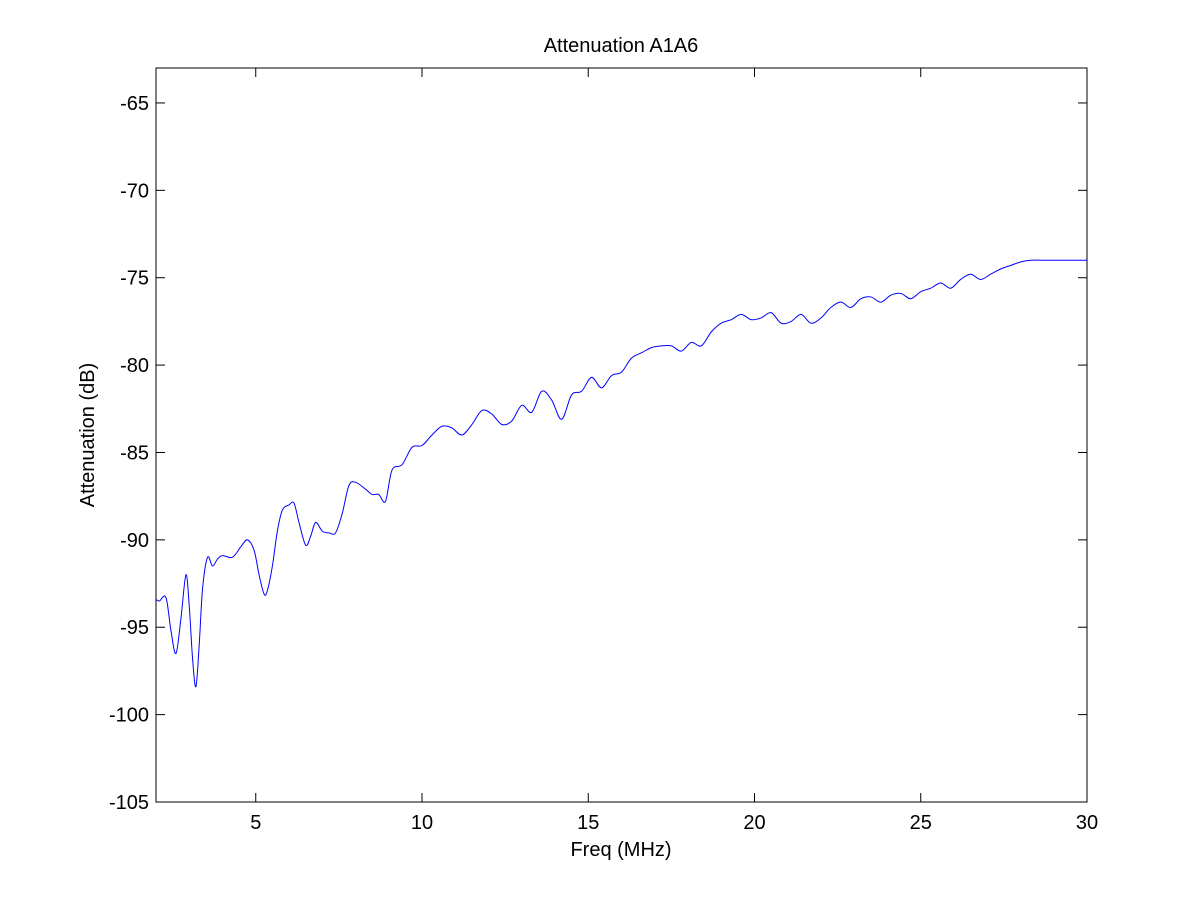 This screenshot has width=1201, height=901. What do you see at coordinates (134, 366) in the screenshot?
I see `y-tick-label: -80` at bounding box center [134, 366].